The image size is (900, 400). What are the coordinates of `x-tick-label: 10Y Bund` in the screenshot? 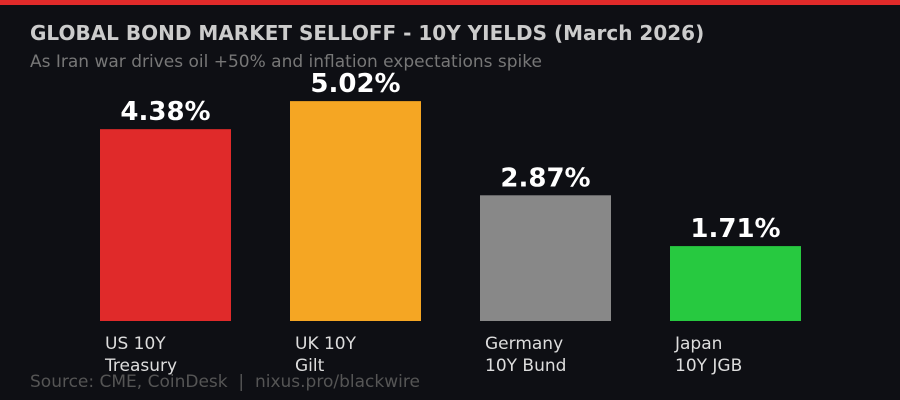 It's located at (525, 366).